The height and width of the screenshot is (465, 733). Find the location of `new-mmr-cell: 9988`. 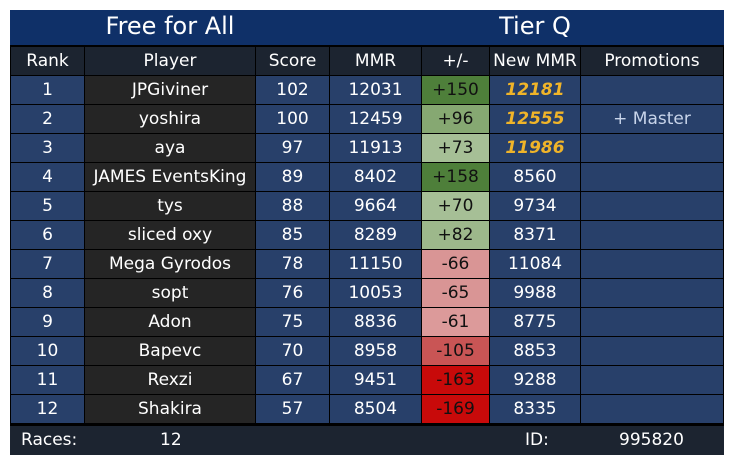

new-mmr-cell: 9988 is located at coordinates (535, 293).